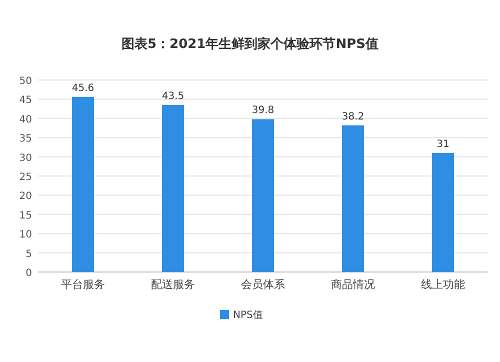  I want to click on data-label: 38.2, so click(353, 116).